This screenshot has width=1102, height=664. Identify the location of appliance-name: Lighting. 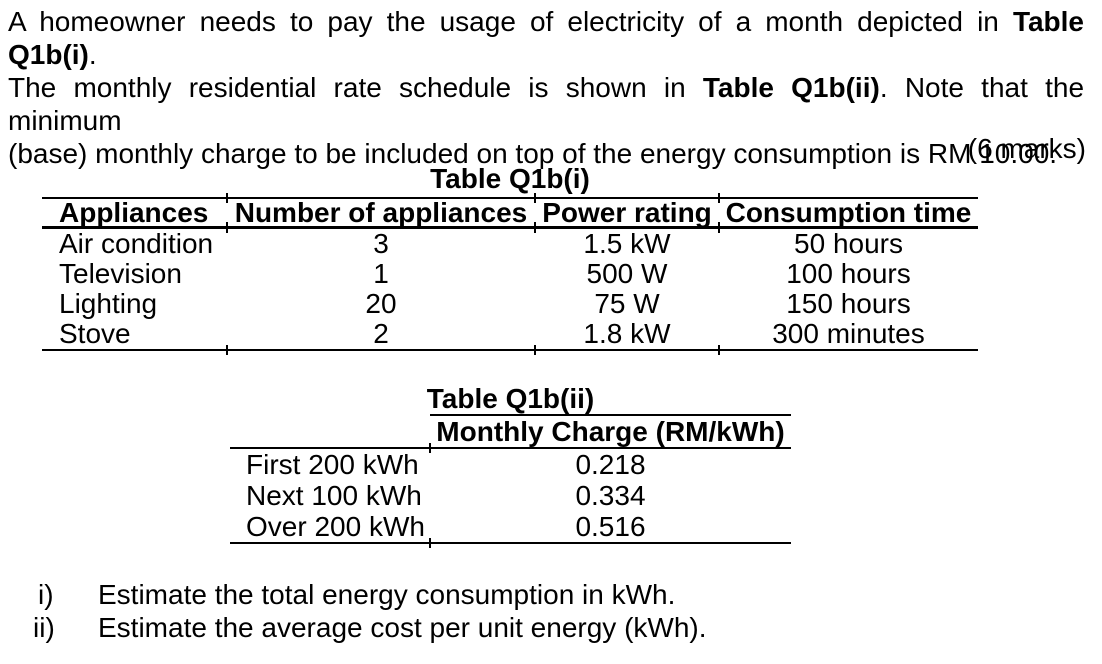
(108, 303).